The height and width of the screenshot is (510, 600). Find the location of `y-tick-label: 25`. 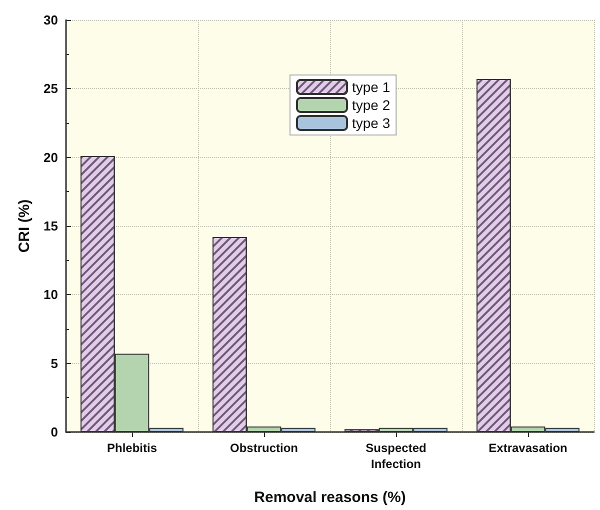

y-tick-label: 25 is located at coordinates (51, 88).